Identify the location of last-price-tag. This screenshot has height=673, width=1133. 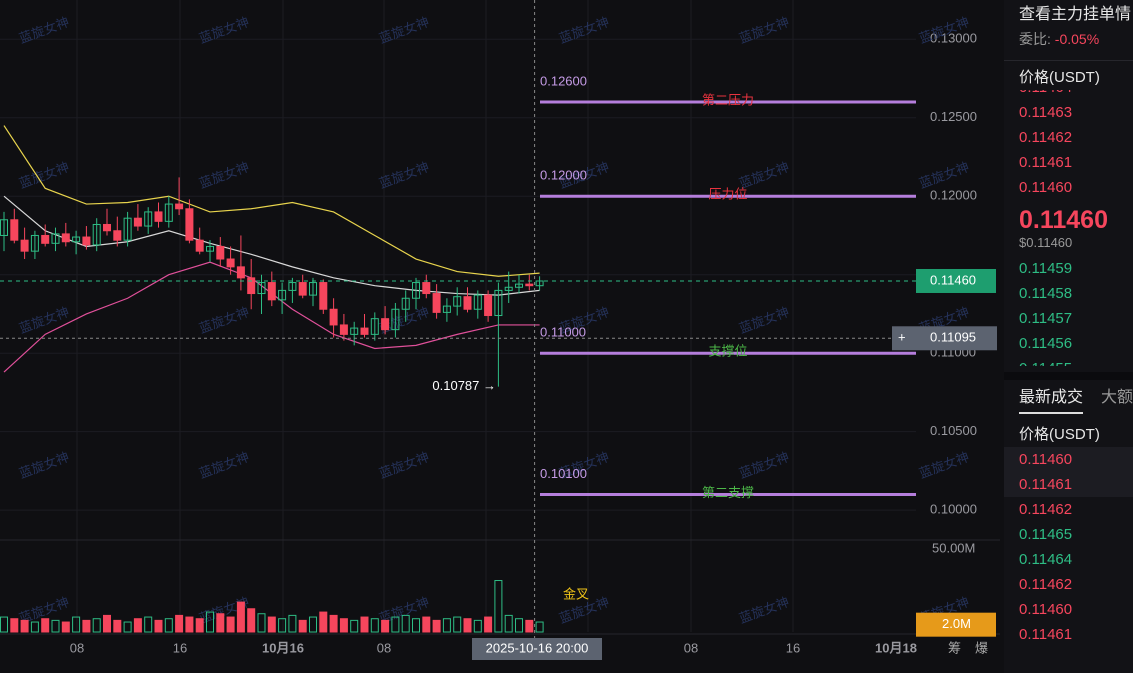
(956, 280).